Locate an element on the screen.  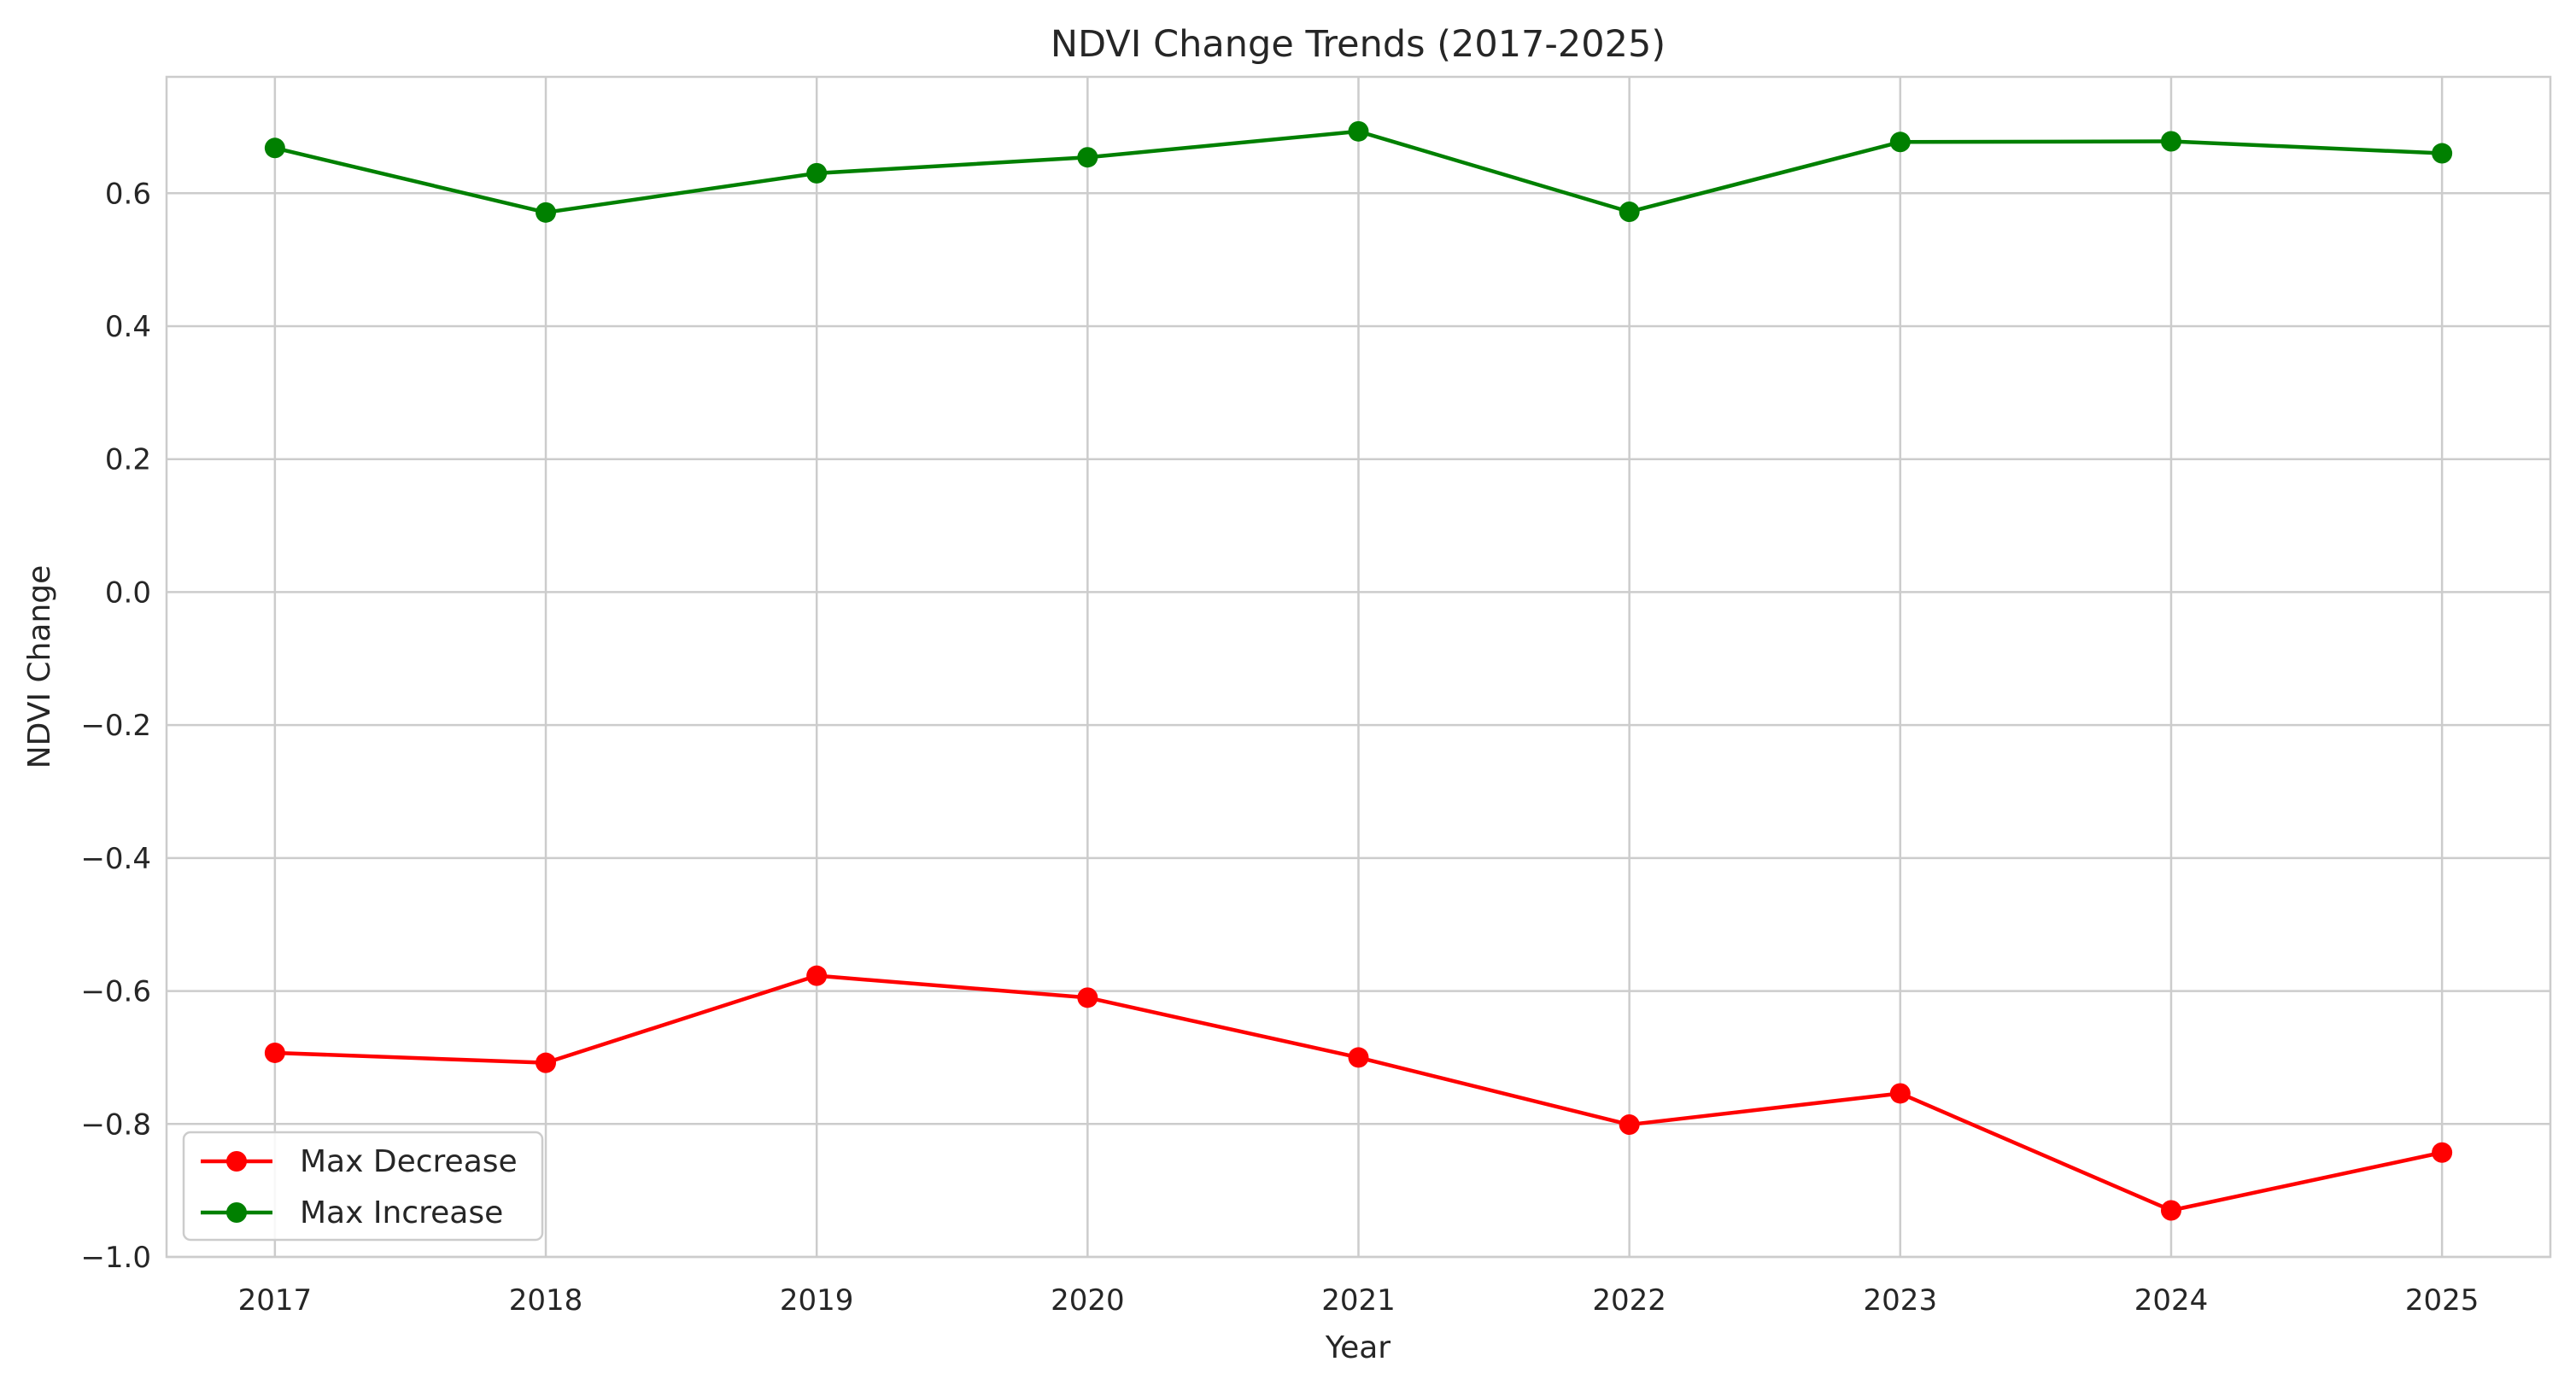
x-tick-label: 2020 is located at coordinates (1088, 1301).